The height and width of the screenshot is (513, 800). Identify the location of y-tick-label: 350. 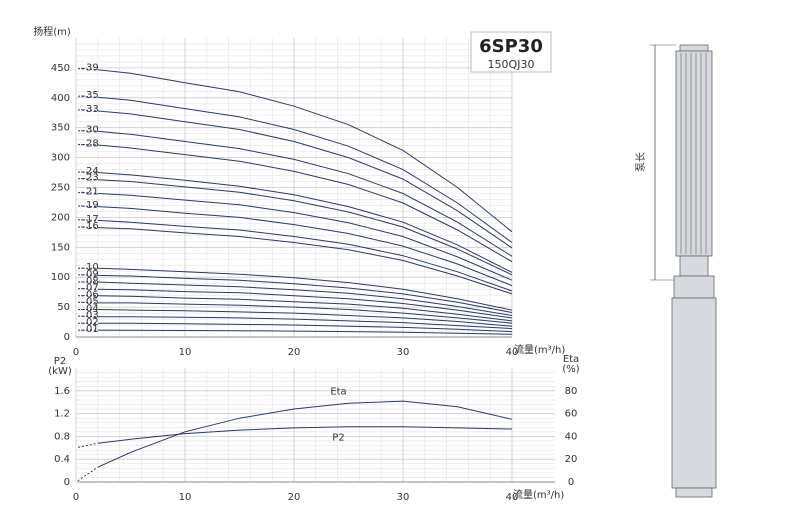
(60, 128).